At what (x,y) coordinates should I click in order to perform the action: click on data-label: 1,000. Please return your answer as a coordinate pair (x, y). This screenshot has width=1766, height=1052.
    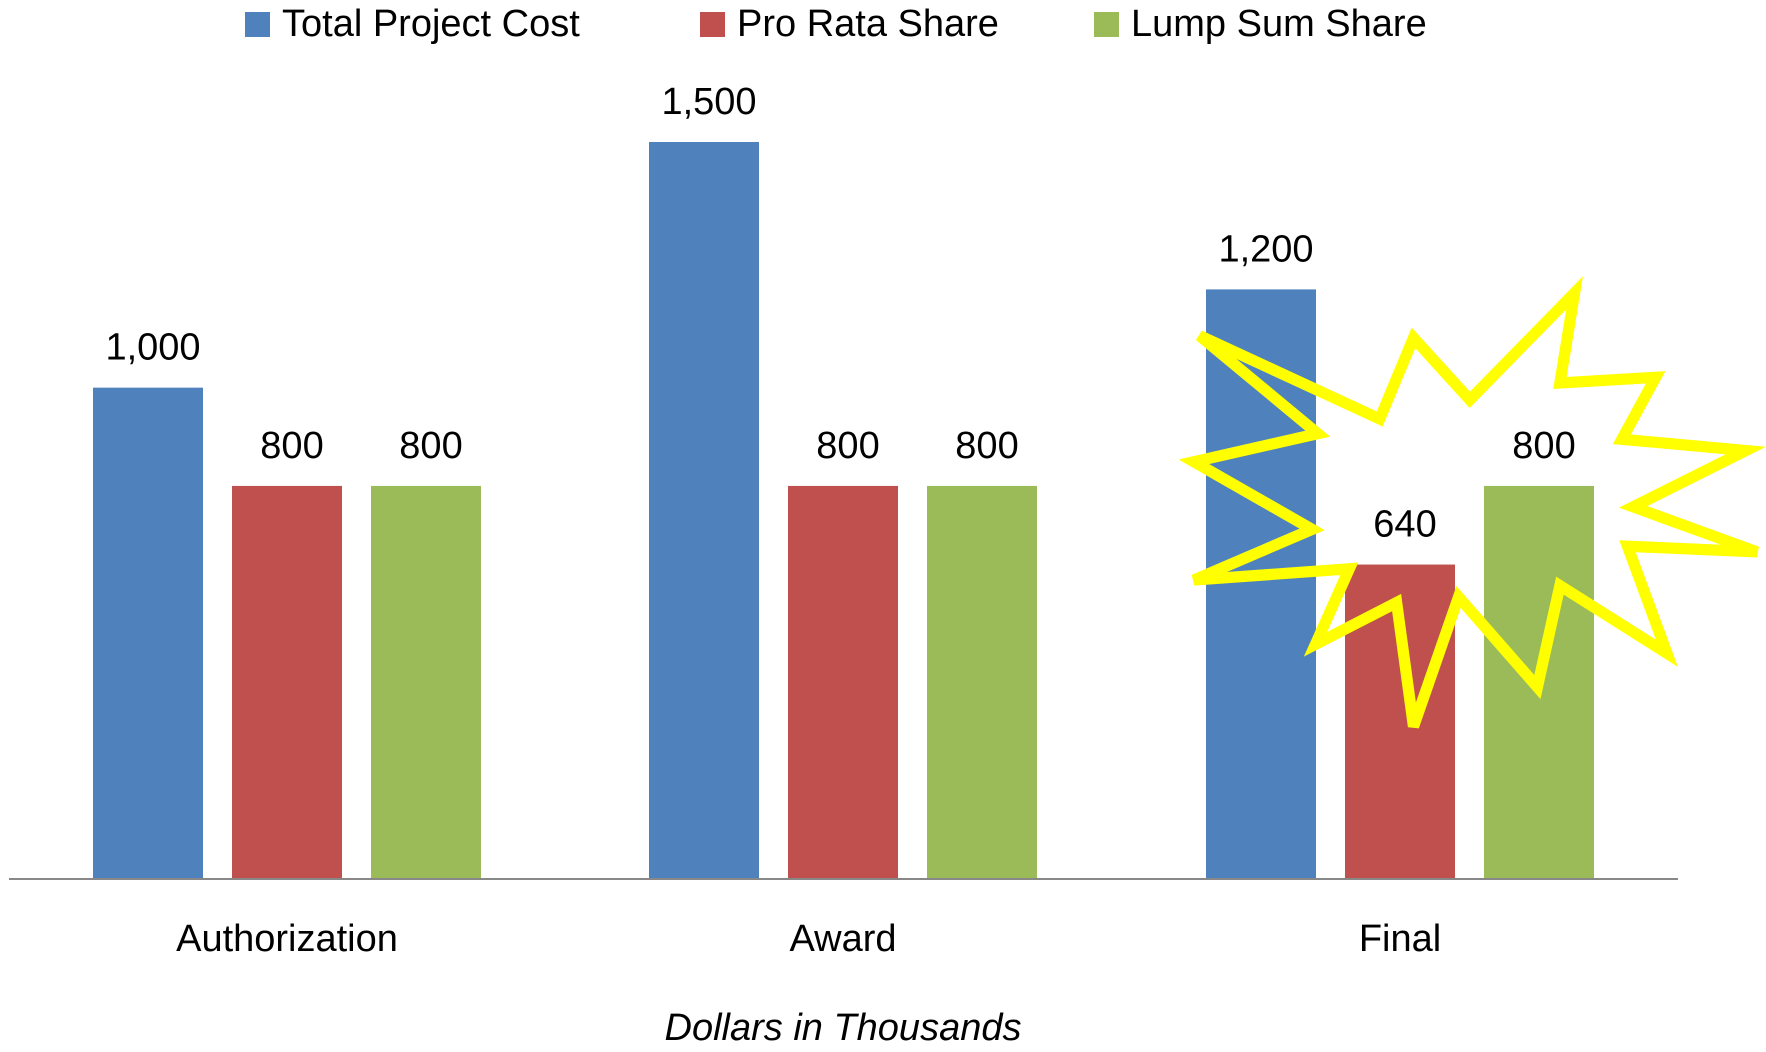
    Looking at the image, I should click on (152, 348).